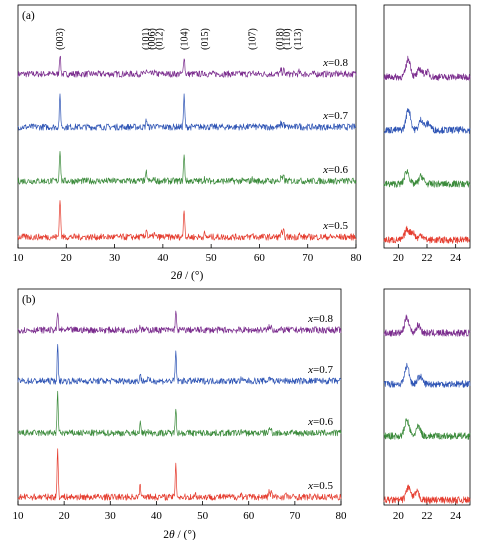 The height and width of the screenshot is (540, 482). Describe the element at coordinates (29, 300) in the screenshot. I see `panel-label: (b)` at that location.